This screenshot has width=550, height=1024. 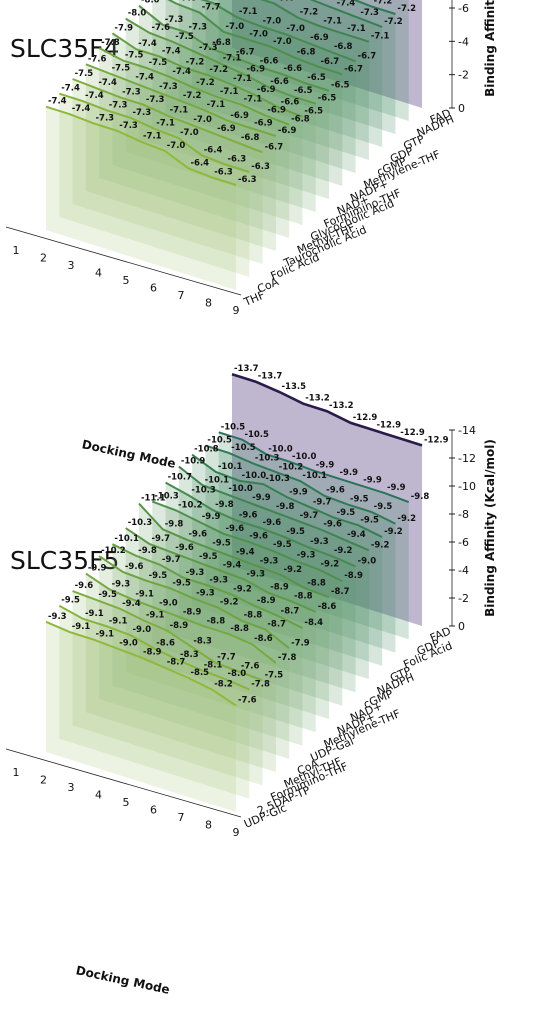 What do you see at coordinates (266, 601) in the screenshot?
I see `data-label: -8.9` at bounding box center [266, 601].